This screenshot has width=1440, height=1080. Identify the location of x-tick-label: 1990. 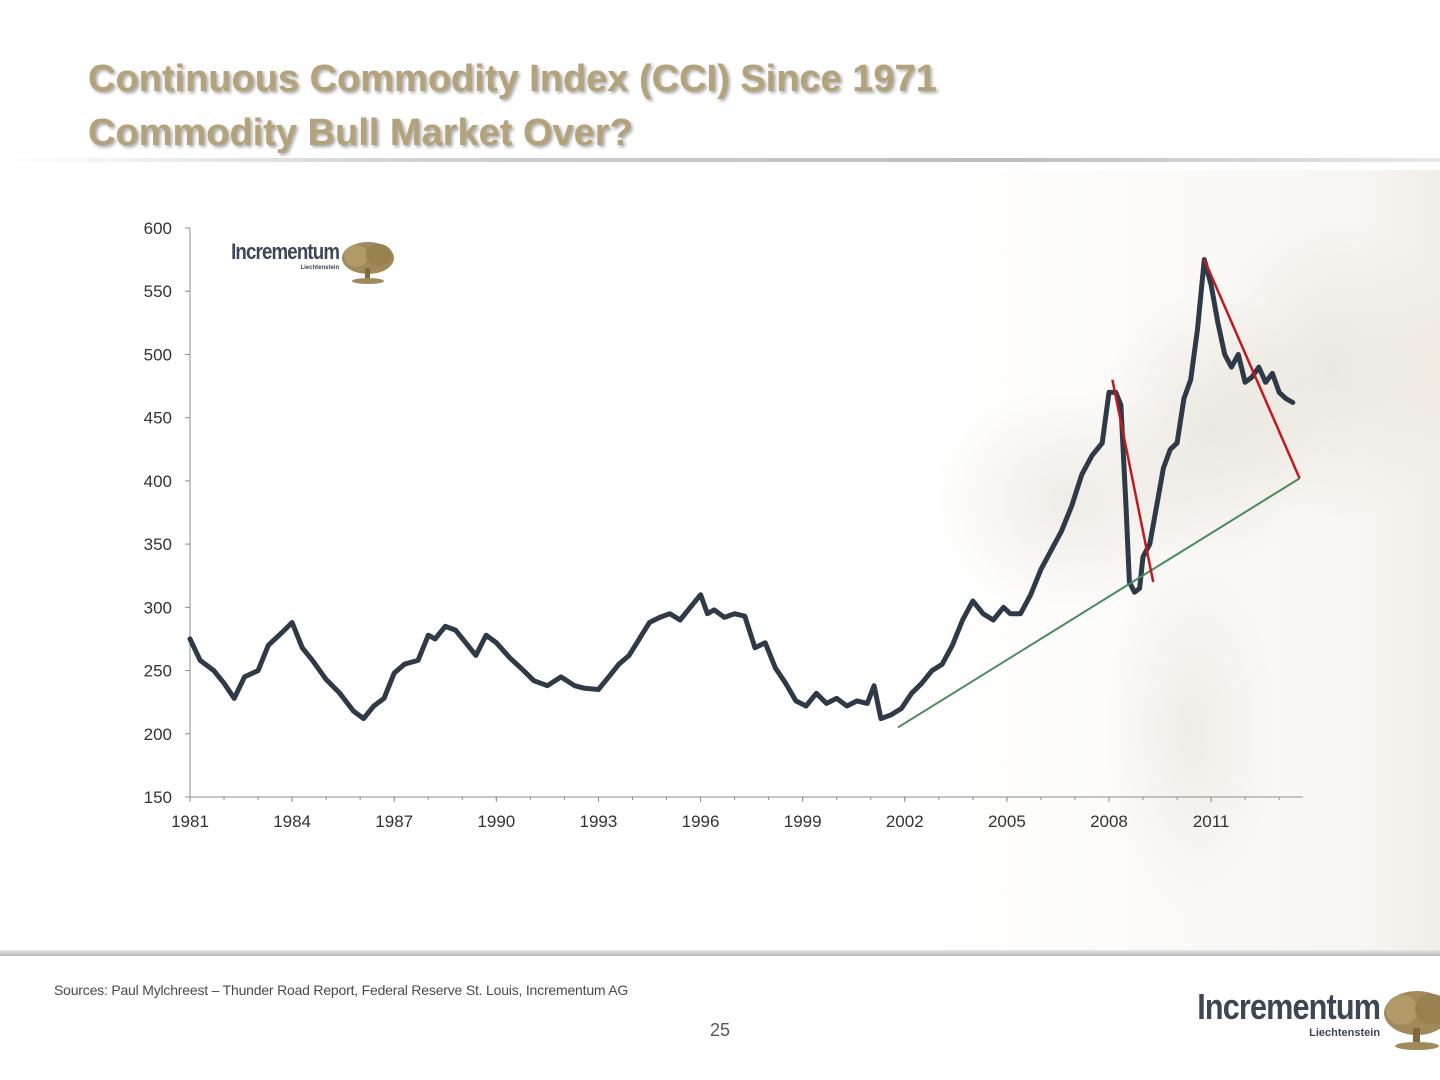
(496, 821).